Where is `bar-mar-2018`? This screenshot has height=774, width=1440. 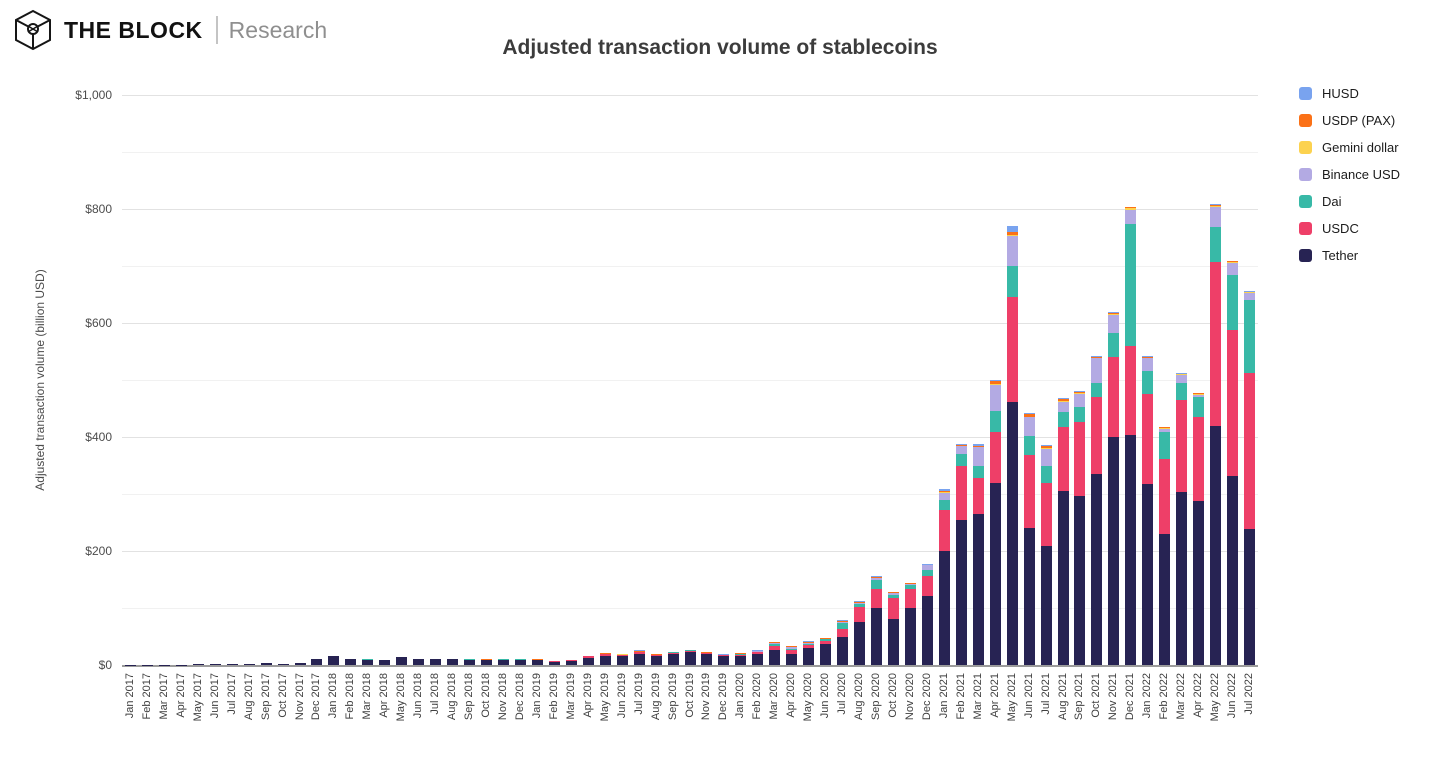
bar-mar-2018 is located at coordinates (368, 662).